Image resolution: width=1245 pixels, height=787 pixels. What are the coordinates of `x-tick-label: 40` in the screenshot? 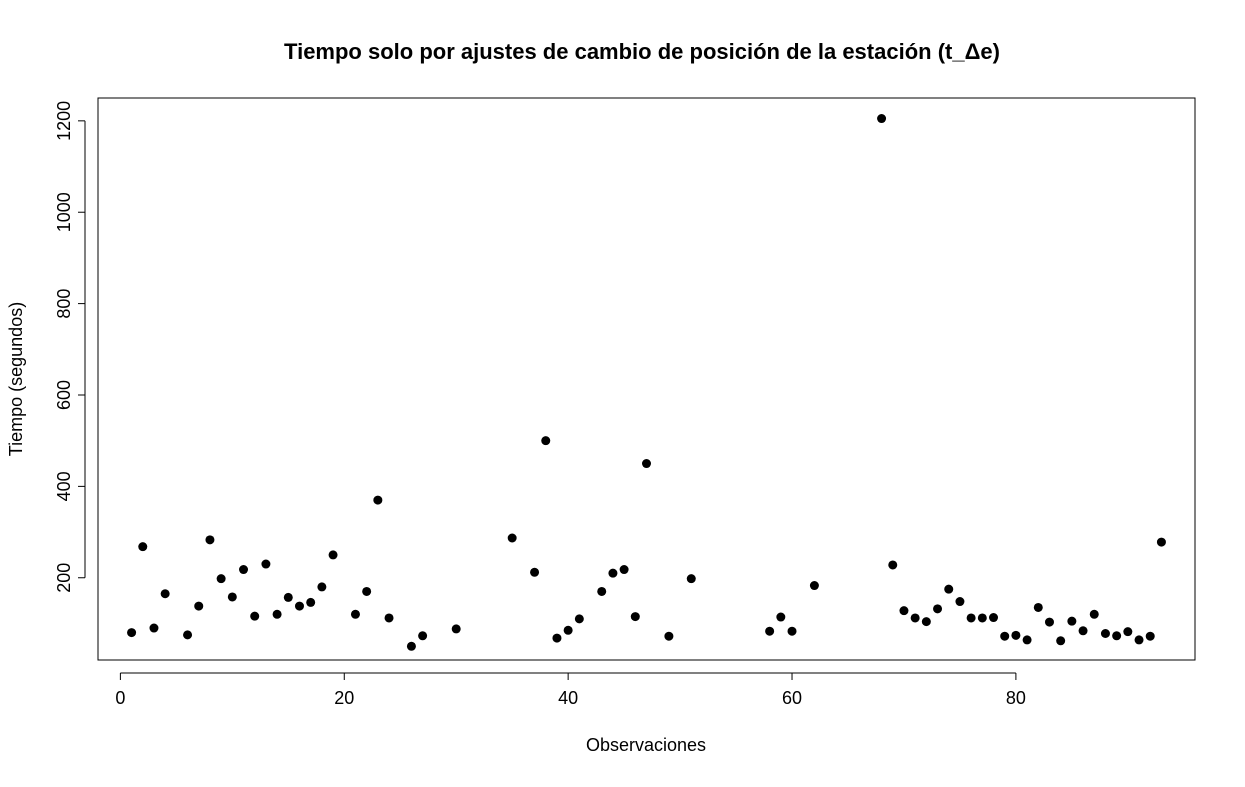 It's located at (568, 698).